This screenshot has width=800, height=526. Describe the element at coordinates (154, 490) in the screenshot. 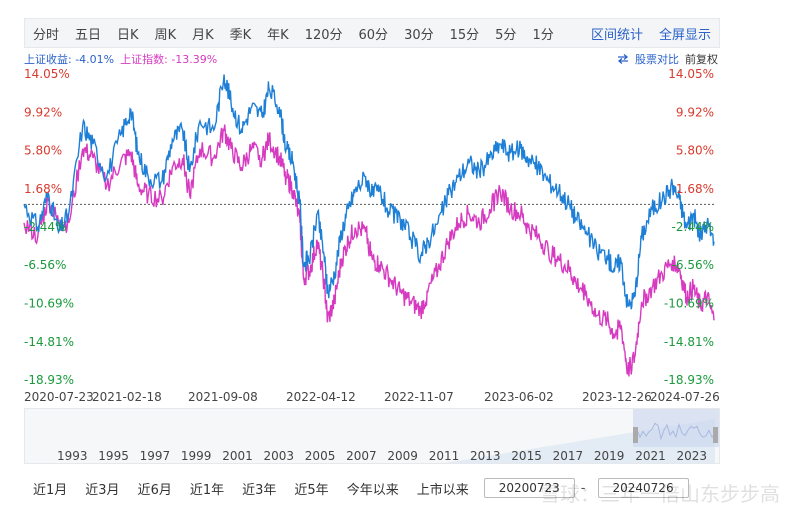

I see `period-6m: 近6月` at that location.